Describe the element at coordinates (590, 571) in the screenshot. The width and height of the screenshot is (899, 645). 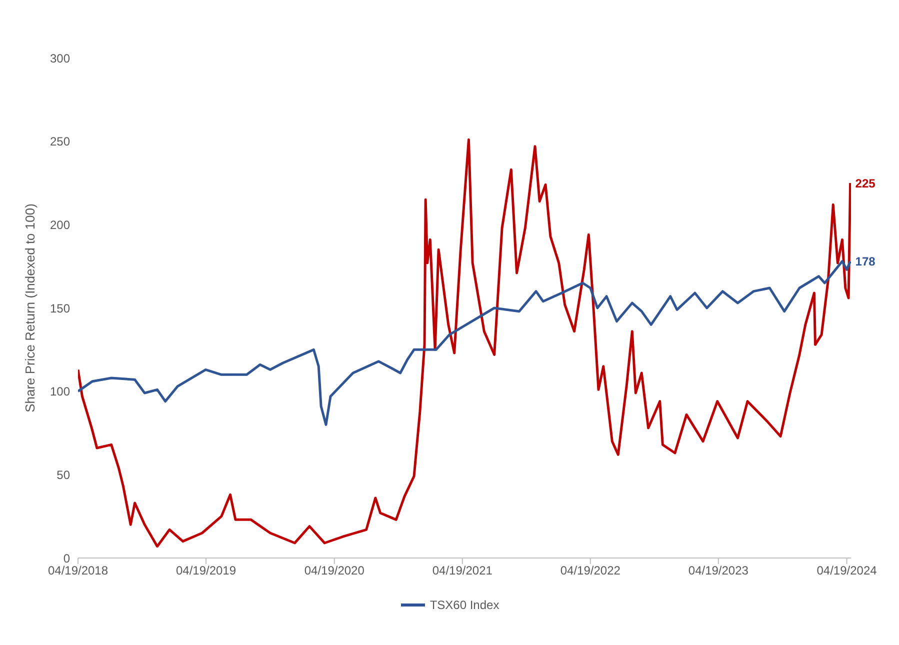
I see `x-tick-label: 04/19/2022` at that location.